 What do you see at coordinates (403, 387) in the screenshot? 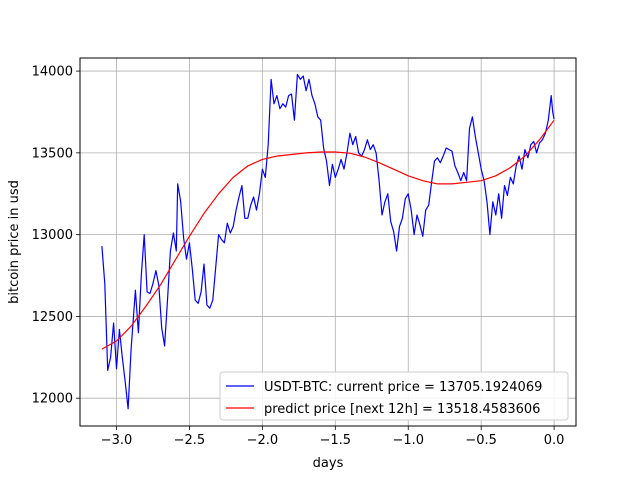
I see `legend-label-current: USDT-BTC: current price = 13705.1924069` at bounding box center [403, 387].